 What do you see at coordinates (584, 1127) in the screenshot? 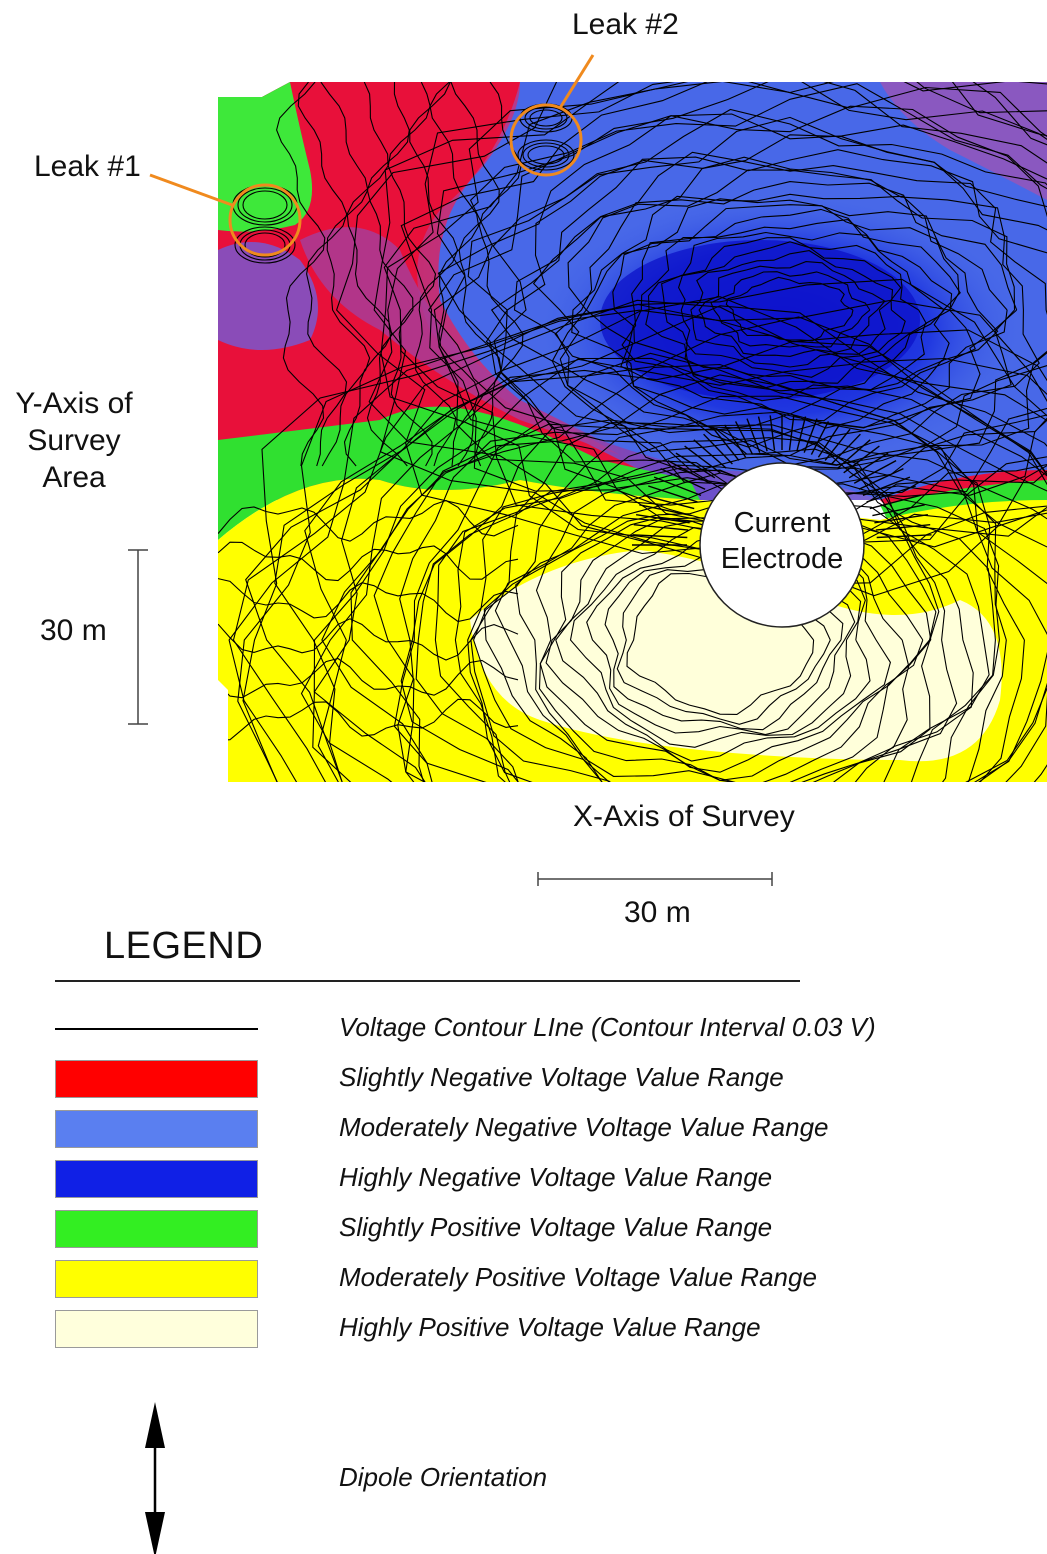
I see `legend-label: Moderately Negative Voltage Value Range` at bounding box center [584, 1127].